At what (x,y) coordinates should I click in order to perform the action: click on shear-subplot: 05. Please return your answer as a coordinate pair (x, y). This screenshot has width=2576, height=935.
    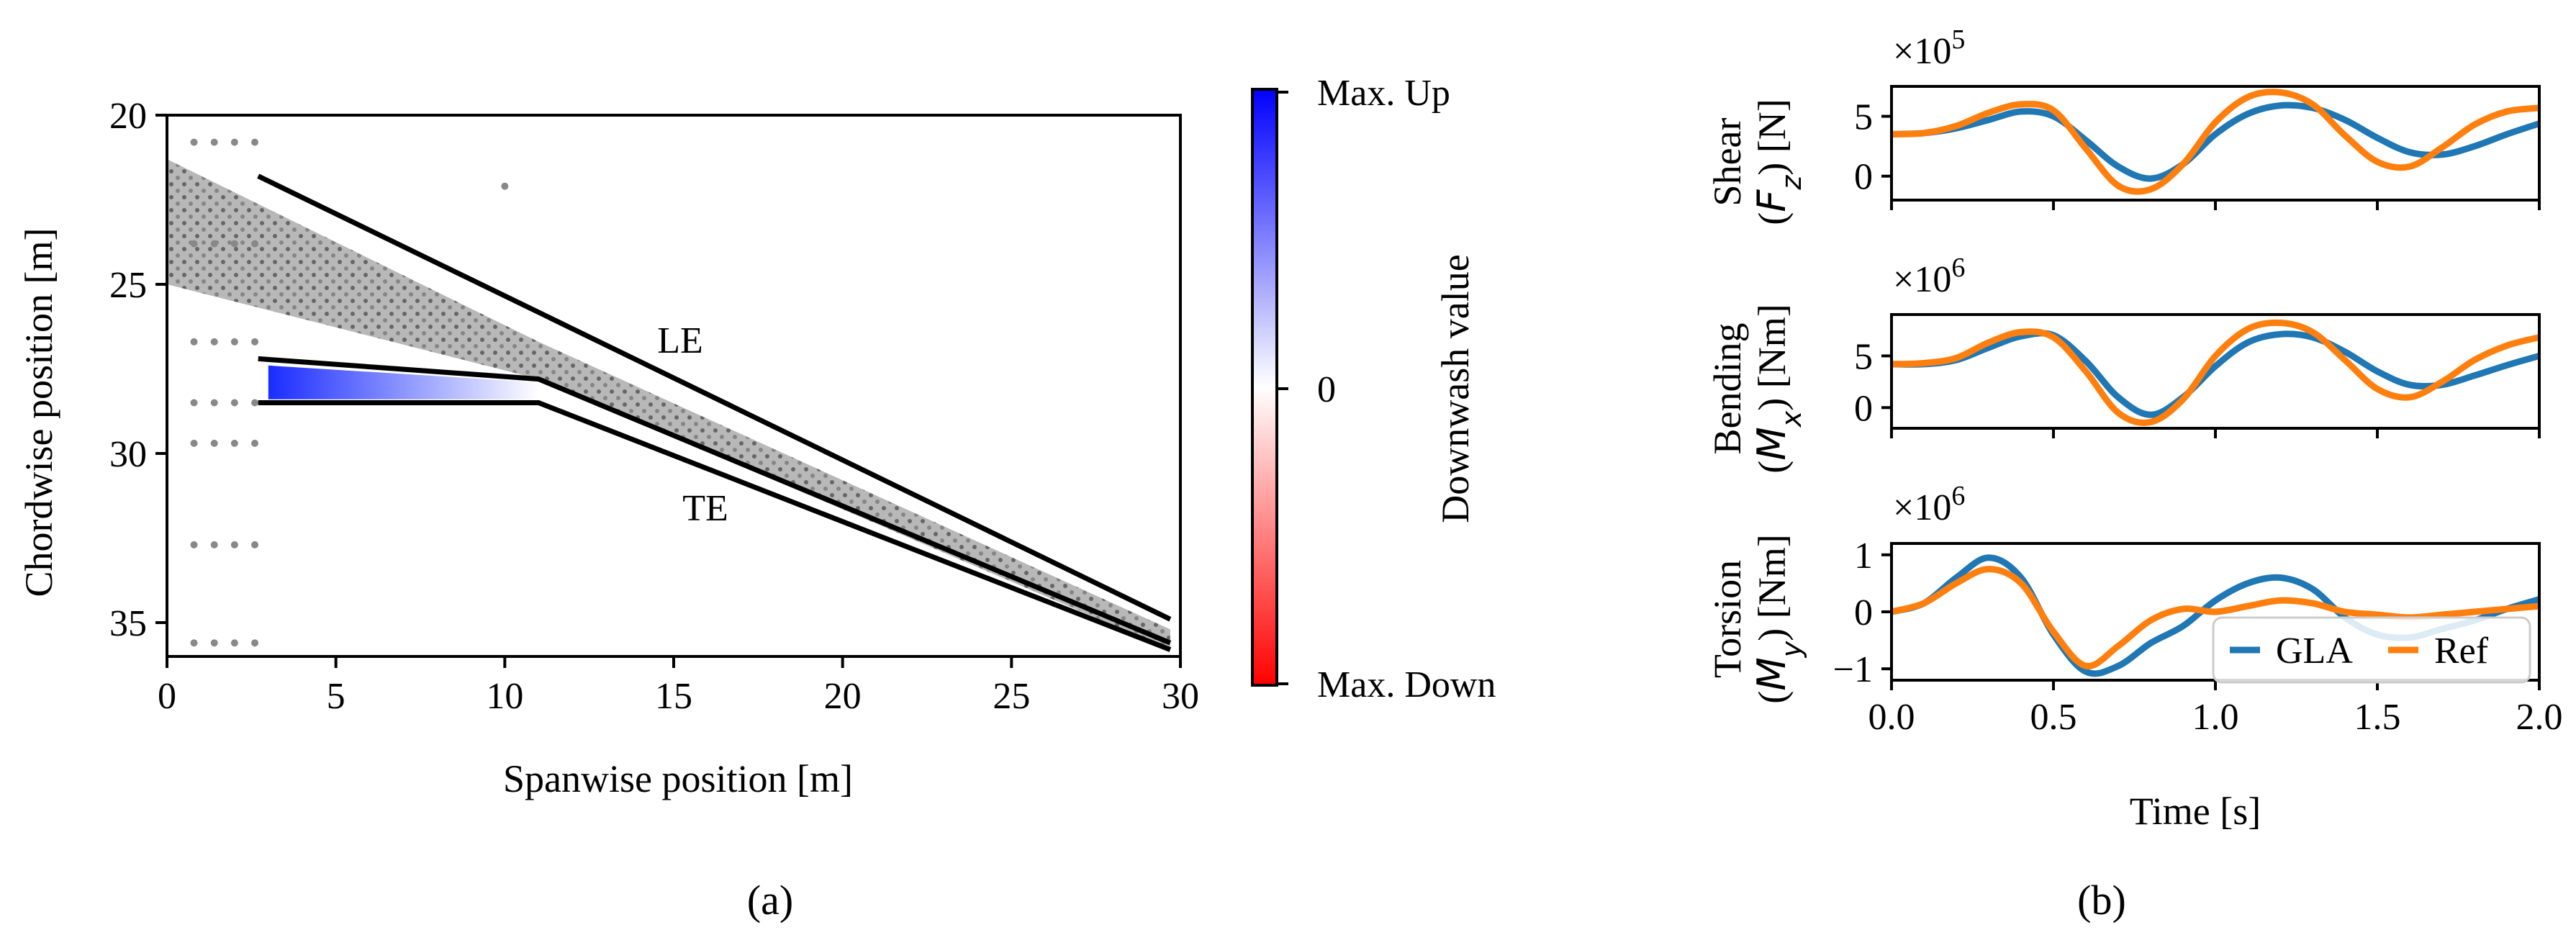
    Looking at the image, I should click on (2197, 147).